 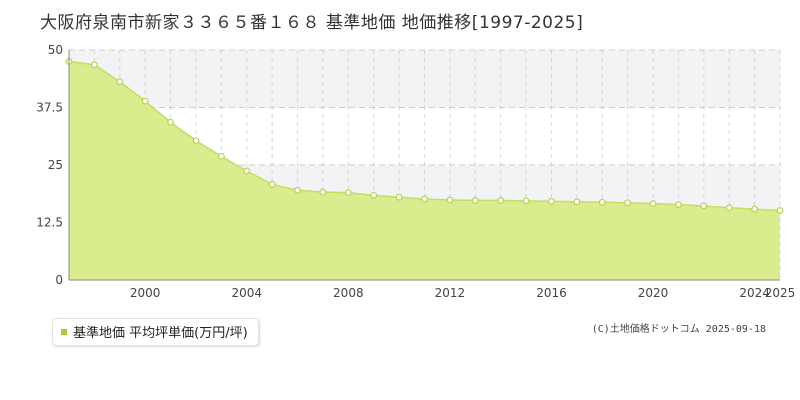 I want to click on x-tick-label: 2025, so click(x=780, y=293).